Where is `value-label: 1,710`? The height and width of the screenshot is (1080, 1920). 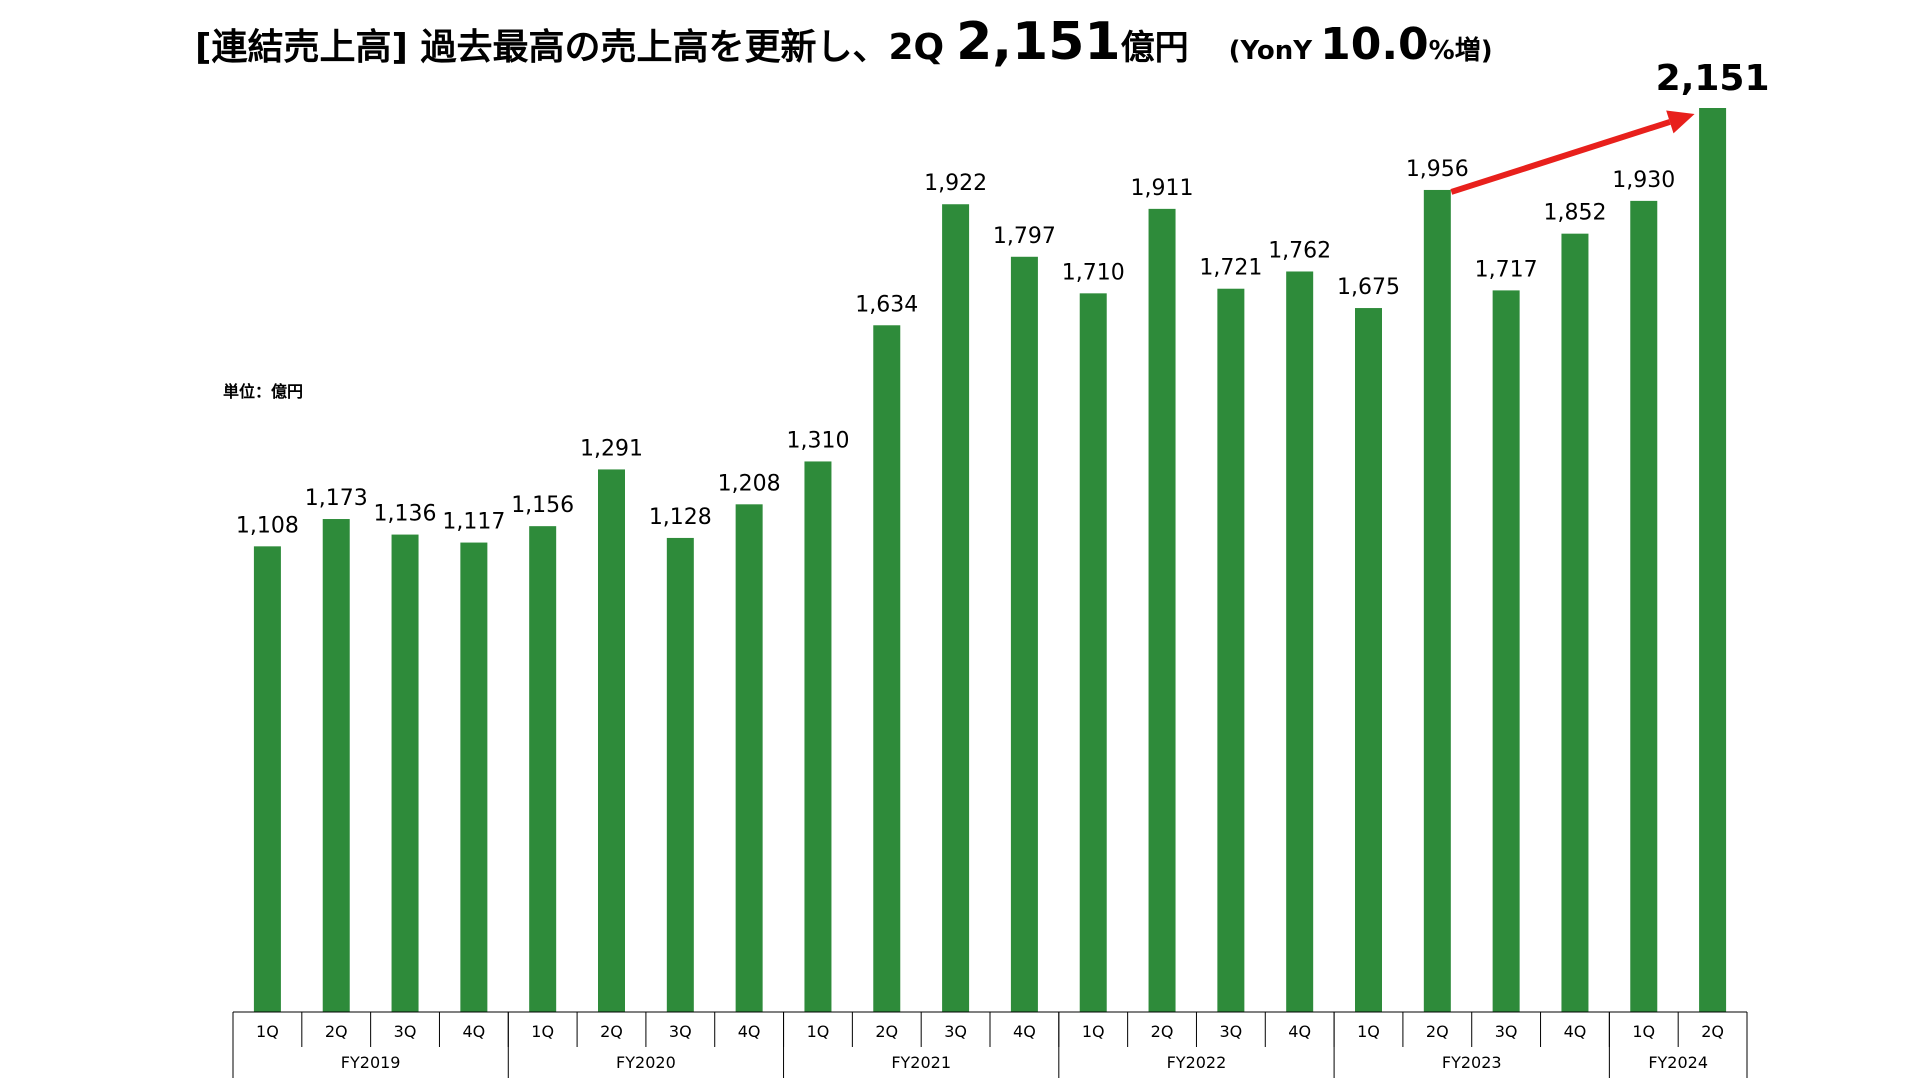 value-label: 1,710 is located at coordinates (1093, 272).